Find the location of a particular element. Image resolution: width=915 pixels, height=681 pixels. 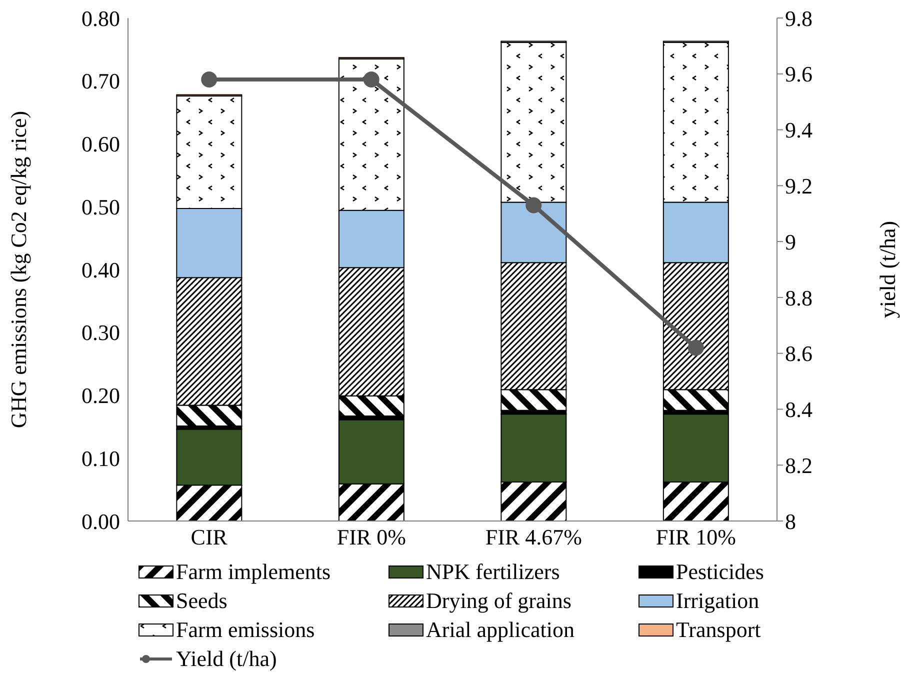

legend-label: NPK fertilizers is located at coordinates (493, 572).